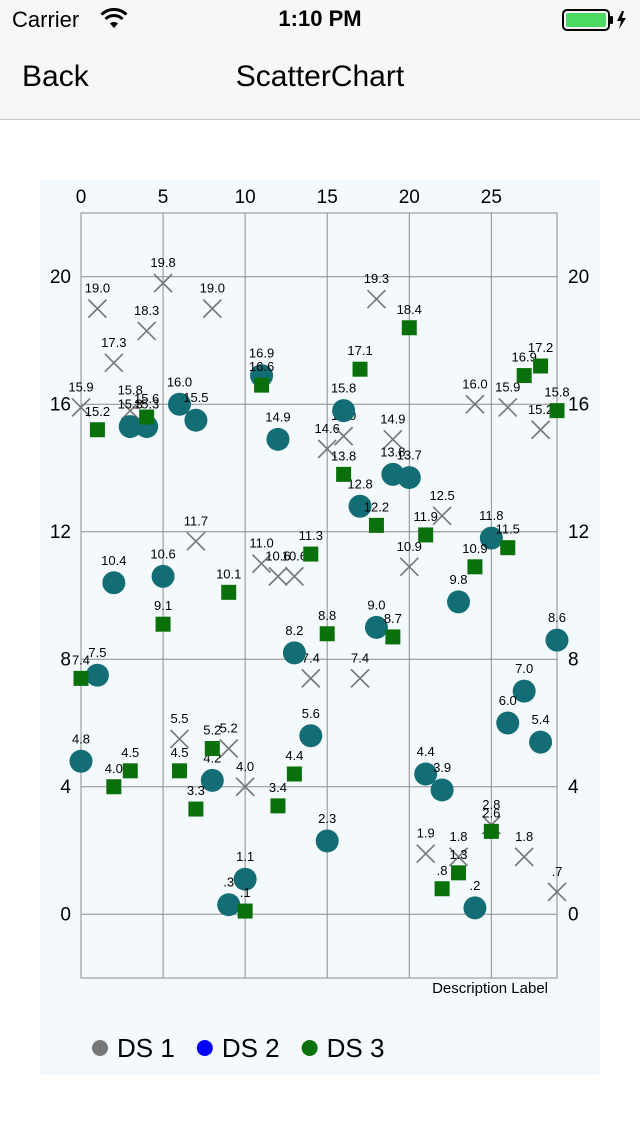  What do you see at coordinates (343, 455) in the screenshot?
I see `data-label: 13.8` at bounding box center [343, 455].